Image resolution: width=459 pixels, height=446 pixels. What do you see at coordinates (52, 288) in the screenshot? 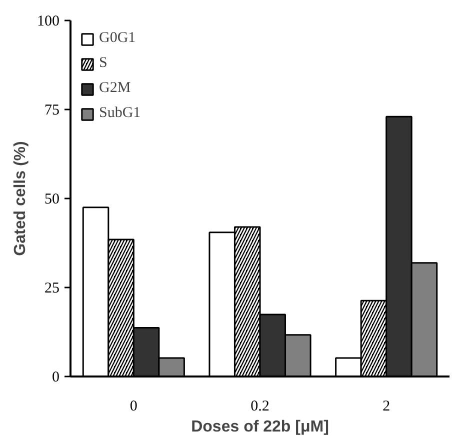
I see `y-tick-label: 25` at bounding box center [52, 288].